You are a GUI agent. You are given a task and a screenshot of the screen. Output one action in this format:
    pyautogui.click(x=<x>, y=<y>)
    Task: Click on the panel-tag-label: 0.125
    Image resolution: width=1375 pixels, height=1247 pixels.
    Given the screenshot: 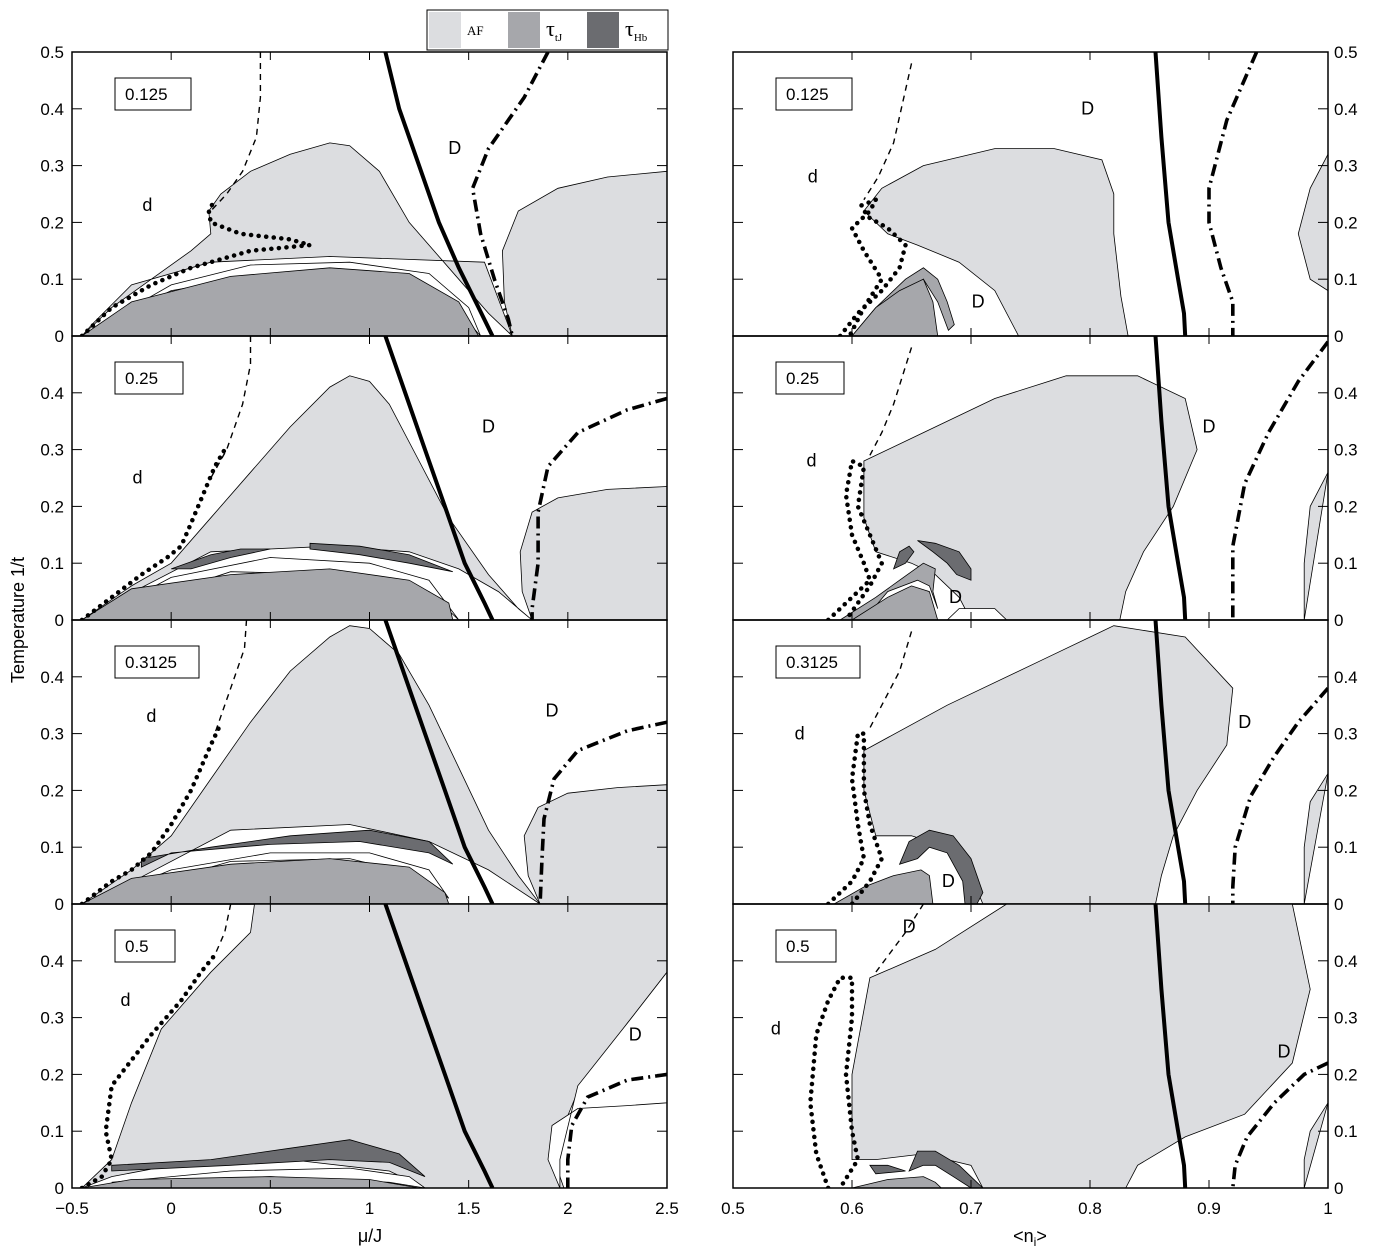 What is the action you would take?
    pyautogui.click(x=146, y=94)
    